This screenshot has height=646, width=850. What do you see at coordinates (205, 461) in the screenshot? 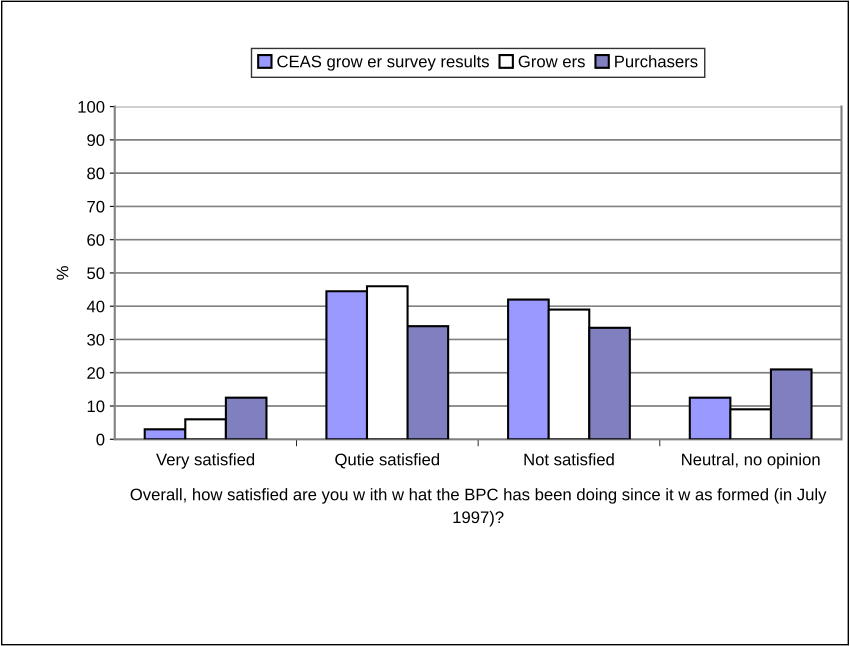
I see `x-tick-label: Very satisfied` at bounding box center [205, 461].